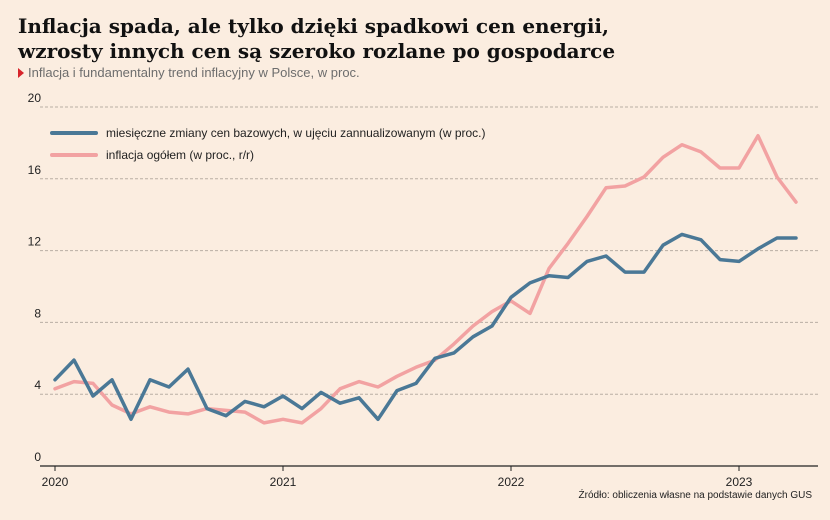 This screenshot has height=520, width=830. I want to click on x-axis-ticks: 2020 2021 2022 2023, so click(397, 477).